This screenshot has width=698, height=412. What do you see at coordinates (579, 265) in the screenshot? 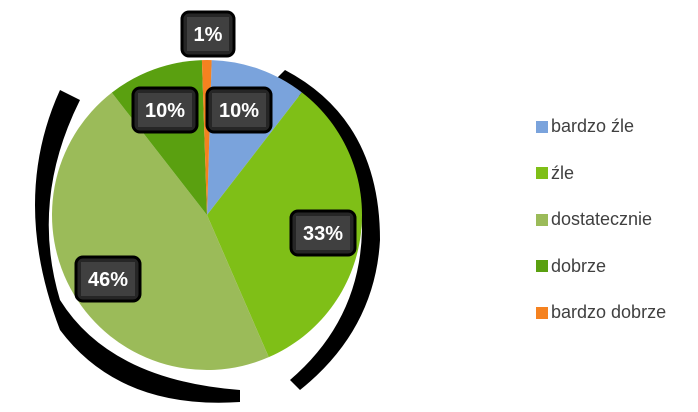
I see `legend-label: dobrze` at bounding box center [579, 265].